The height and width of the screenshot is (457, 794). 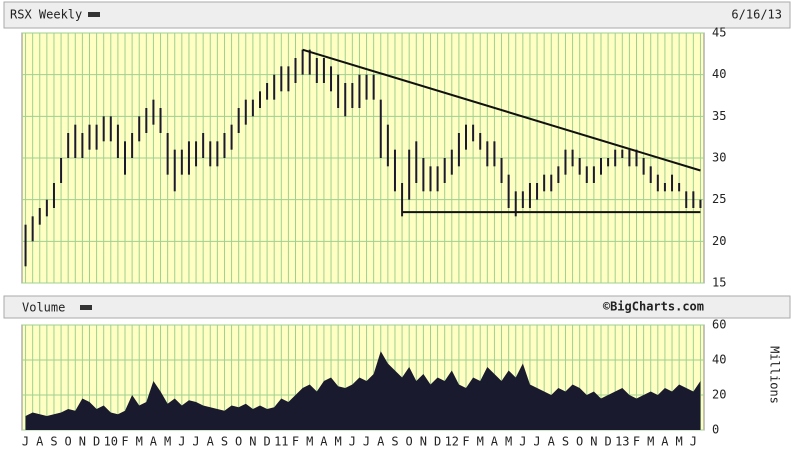 I want to click on x-tick-label: 13, so click(x=622, y=442).